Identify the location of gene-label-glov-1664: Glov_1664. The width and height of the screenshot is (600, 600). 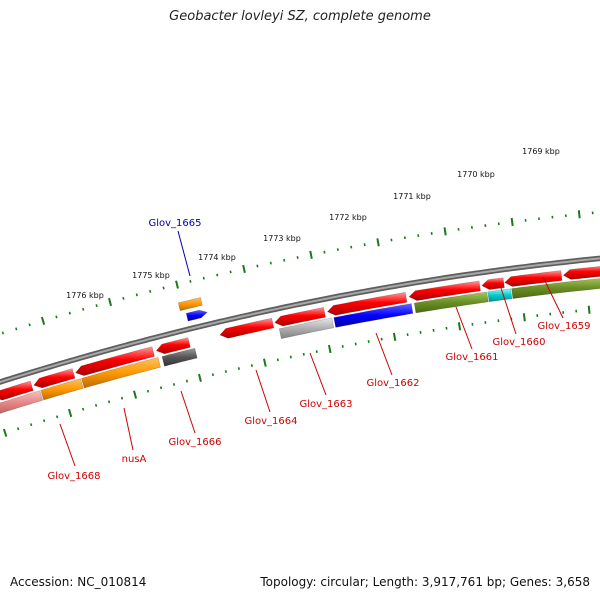
(270, 421).